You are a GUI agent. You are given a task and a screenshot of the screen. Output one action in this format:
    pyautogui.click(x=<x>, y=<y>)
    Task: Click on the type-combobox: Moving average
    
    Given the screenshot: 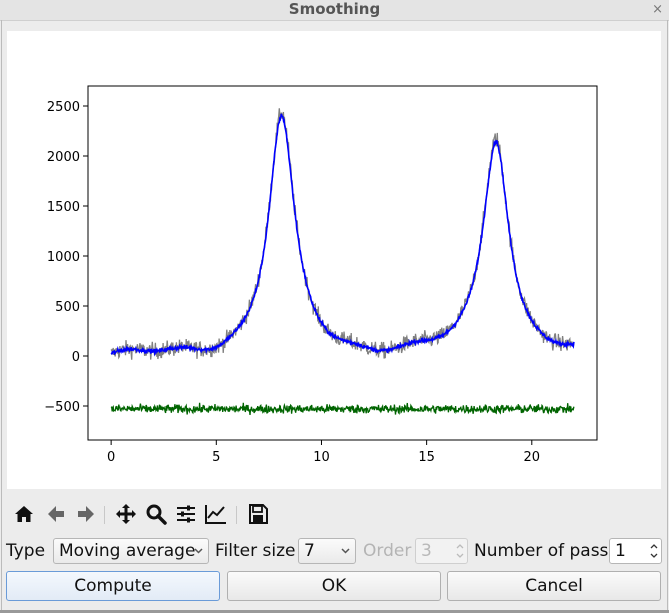 What is the action you would take?
    pyautogui.click(x=131, y=551)
    